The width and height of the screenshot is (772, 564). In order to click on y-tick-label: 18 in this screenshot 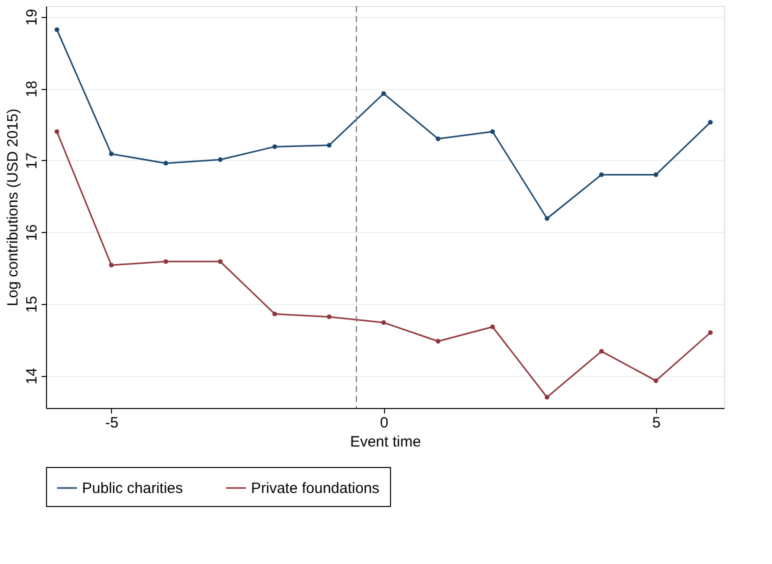, I will do `click(32, 89)`.